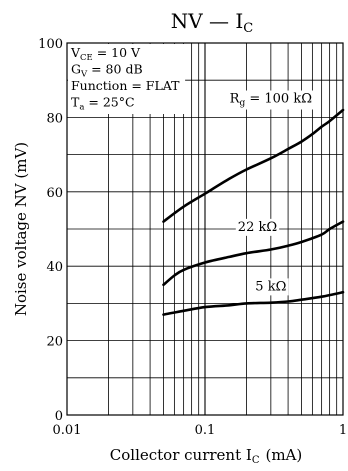  I want to click on y-tick-label: 60, so click(54, 193).